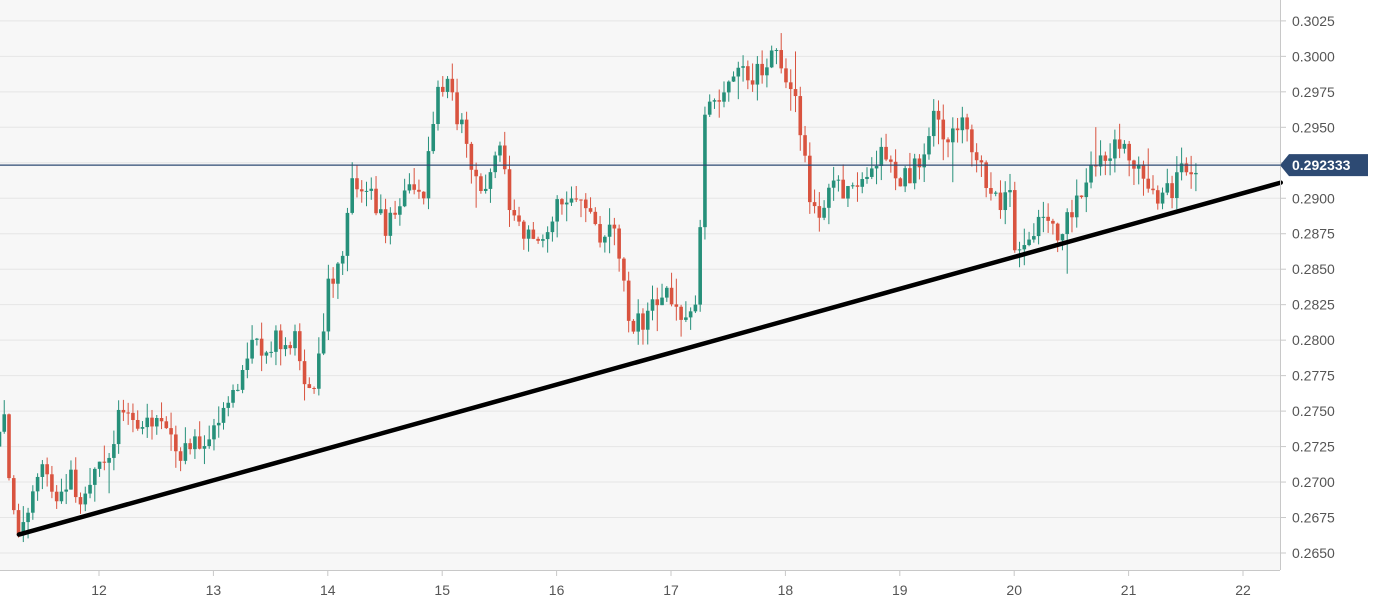  I want to click on y-tick-label: 0.2850, so click(1313, 269).